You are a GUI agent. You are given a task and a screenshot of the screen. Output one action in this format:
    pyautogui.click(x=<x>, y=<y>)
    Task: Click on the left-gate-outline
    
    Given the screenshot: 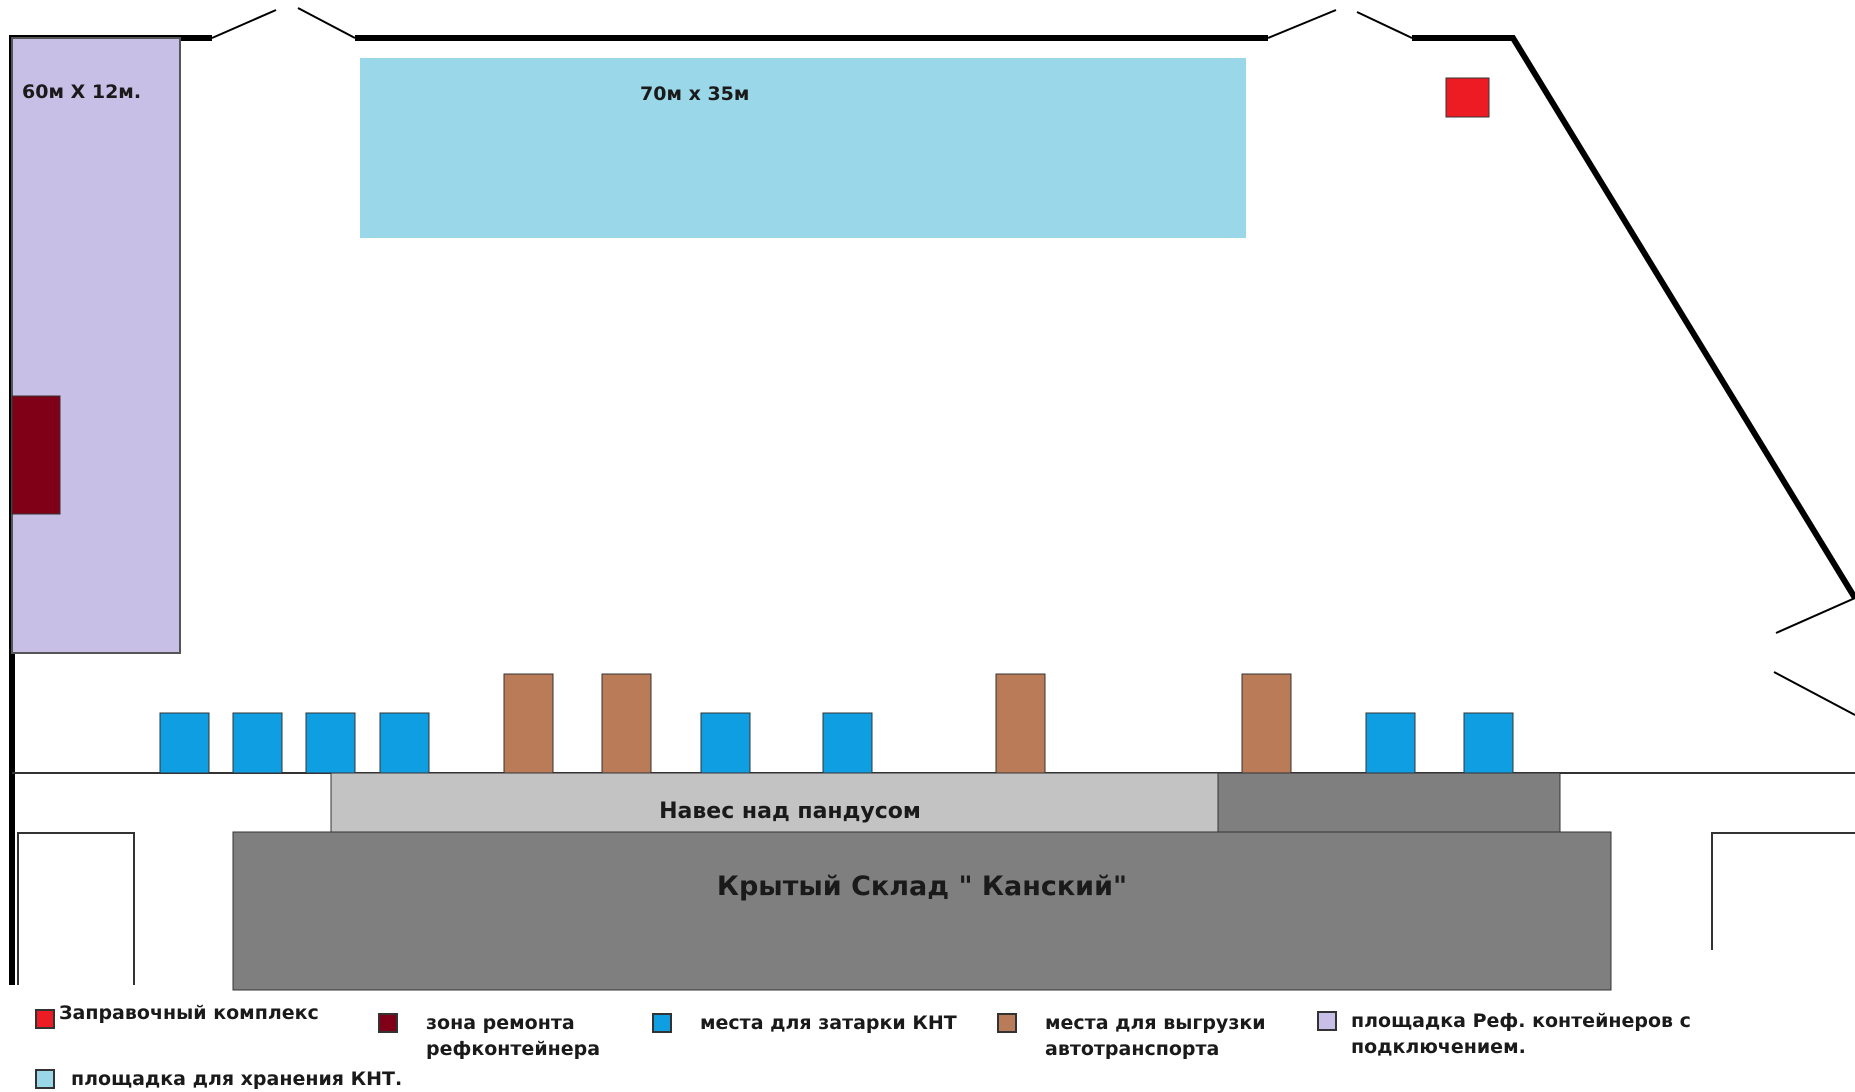 What is the action you would take?
    pyautogui.click(x=76, y=908)
    